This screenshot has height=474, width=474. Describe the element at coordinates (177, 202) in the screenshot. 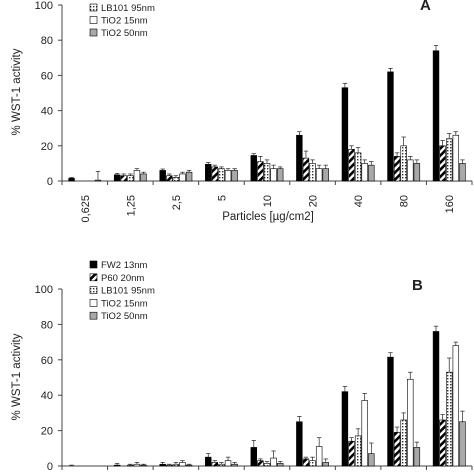

I see `x-tick-label: 2,5` at that location.